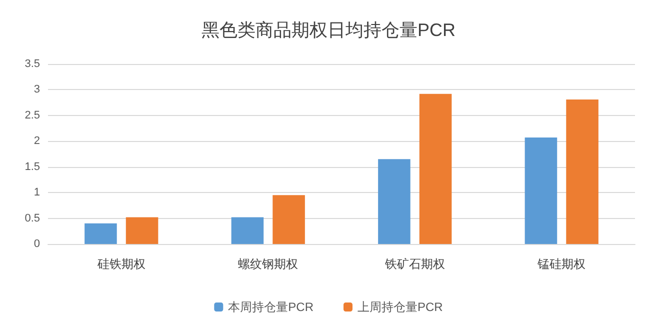 The image size is (657, 330). Describe the element at coordinates (328, 30) in the screenshot. I see `chart-title: 黑色类商品期权日均持仓量PCR` at that location.